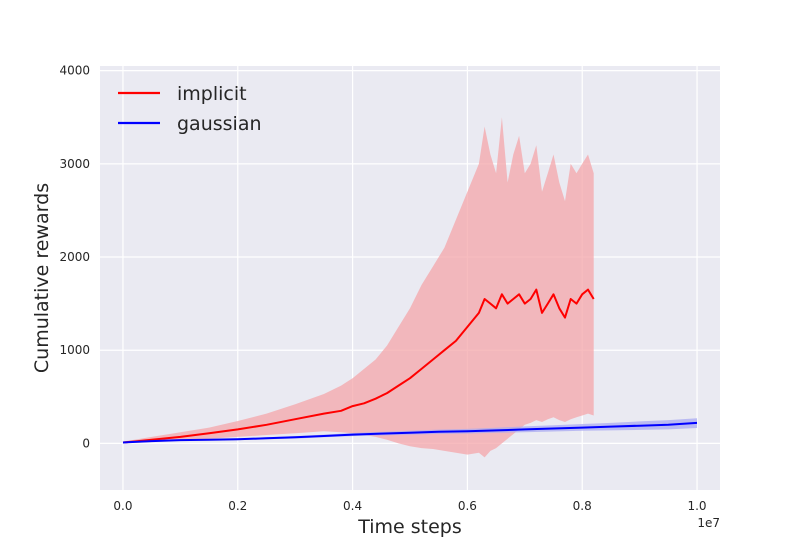  I want to click on x-tick-label: 0.4, so click(352, 506).